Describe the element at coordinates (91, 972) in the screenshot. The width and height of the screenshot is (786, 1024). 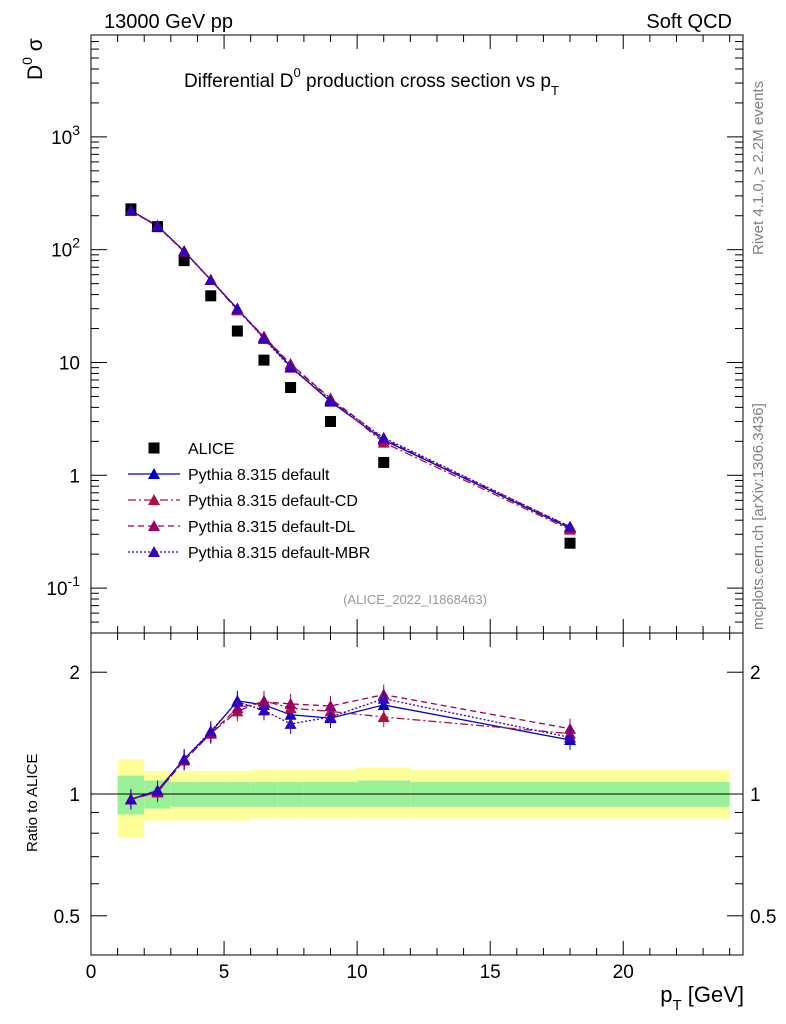
I see `x-tick-label: 0` at that location.